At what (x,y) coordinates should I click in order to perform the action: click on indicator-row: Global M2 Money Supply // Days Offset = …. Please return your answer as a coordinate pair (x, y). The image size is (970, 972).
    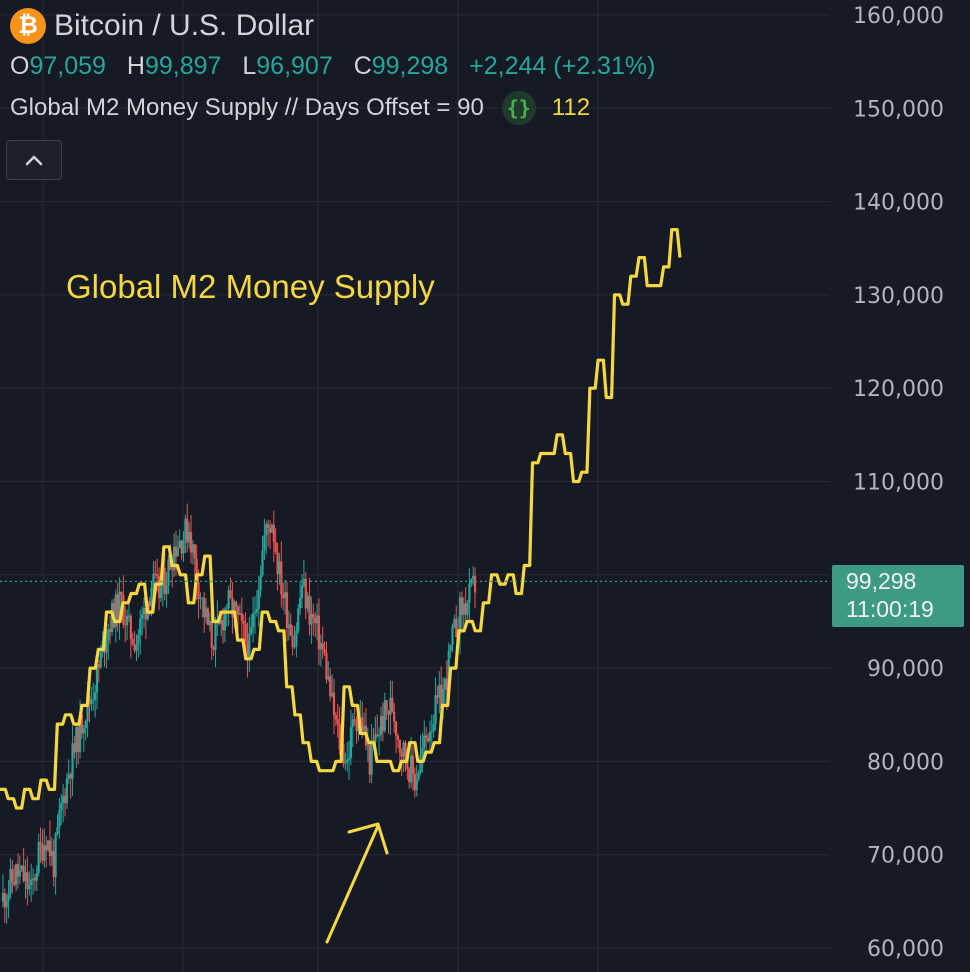
    Looking at the image, I should click on (339, 108).